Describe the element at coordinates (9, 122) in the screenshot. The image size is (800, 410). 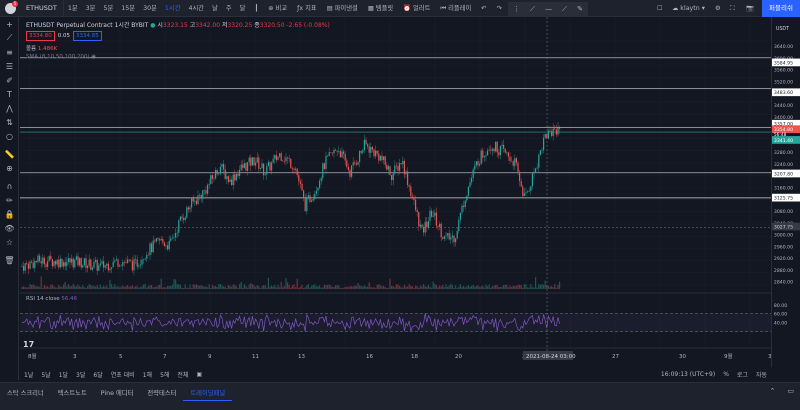
I see `prediction-tool-icon: ⇅` at that location.